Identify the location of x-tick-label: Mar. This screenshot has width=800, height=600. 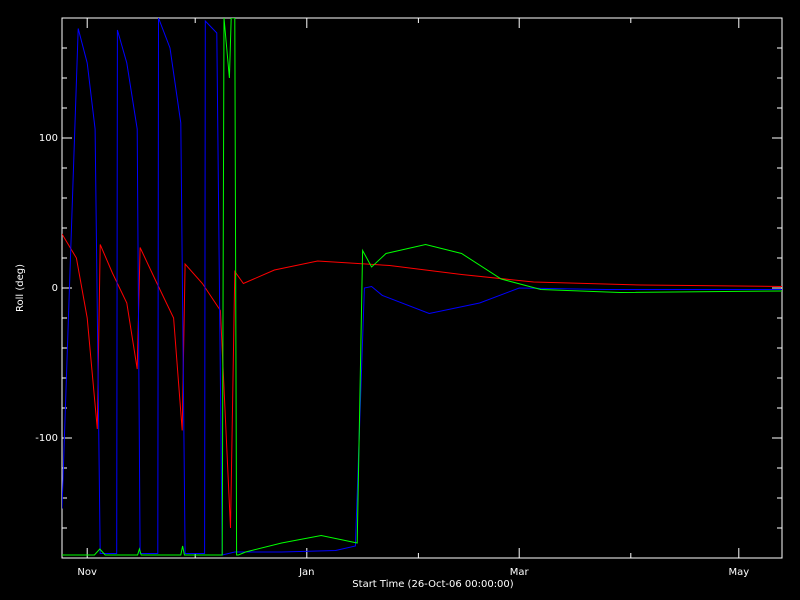
(520, 572).